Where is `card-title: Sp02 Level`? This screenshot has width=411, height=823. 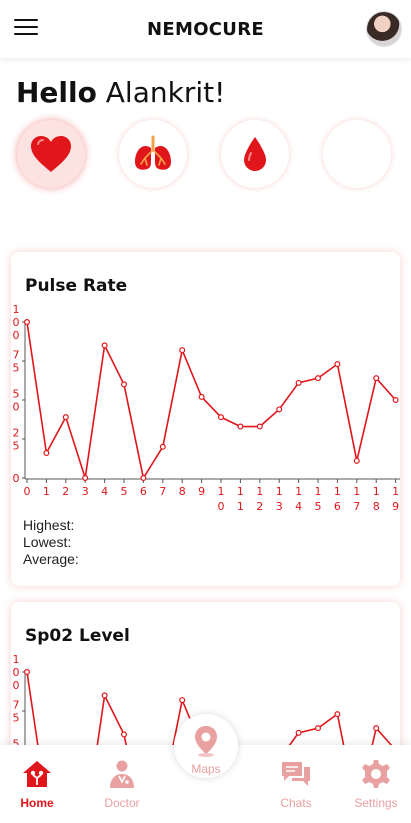
card-title: Sp02 Level is located at coordinates (77, 636).